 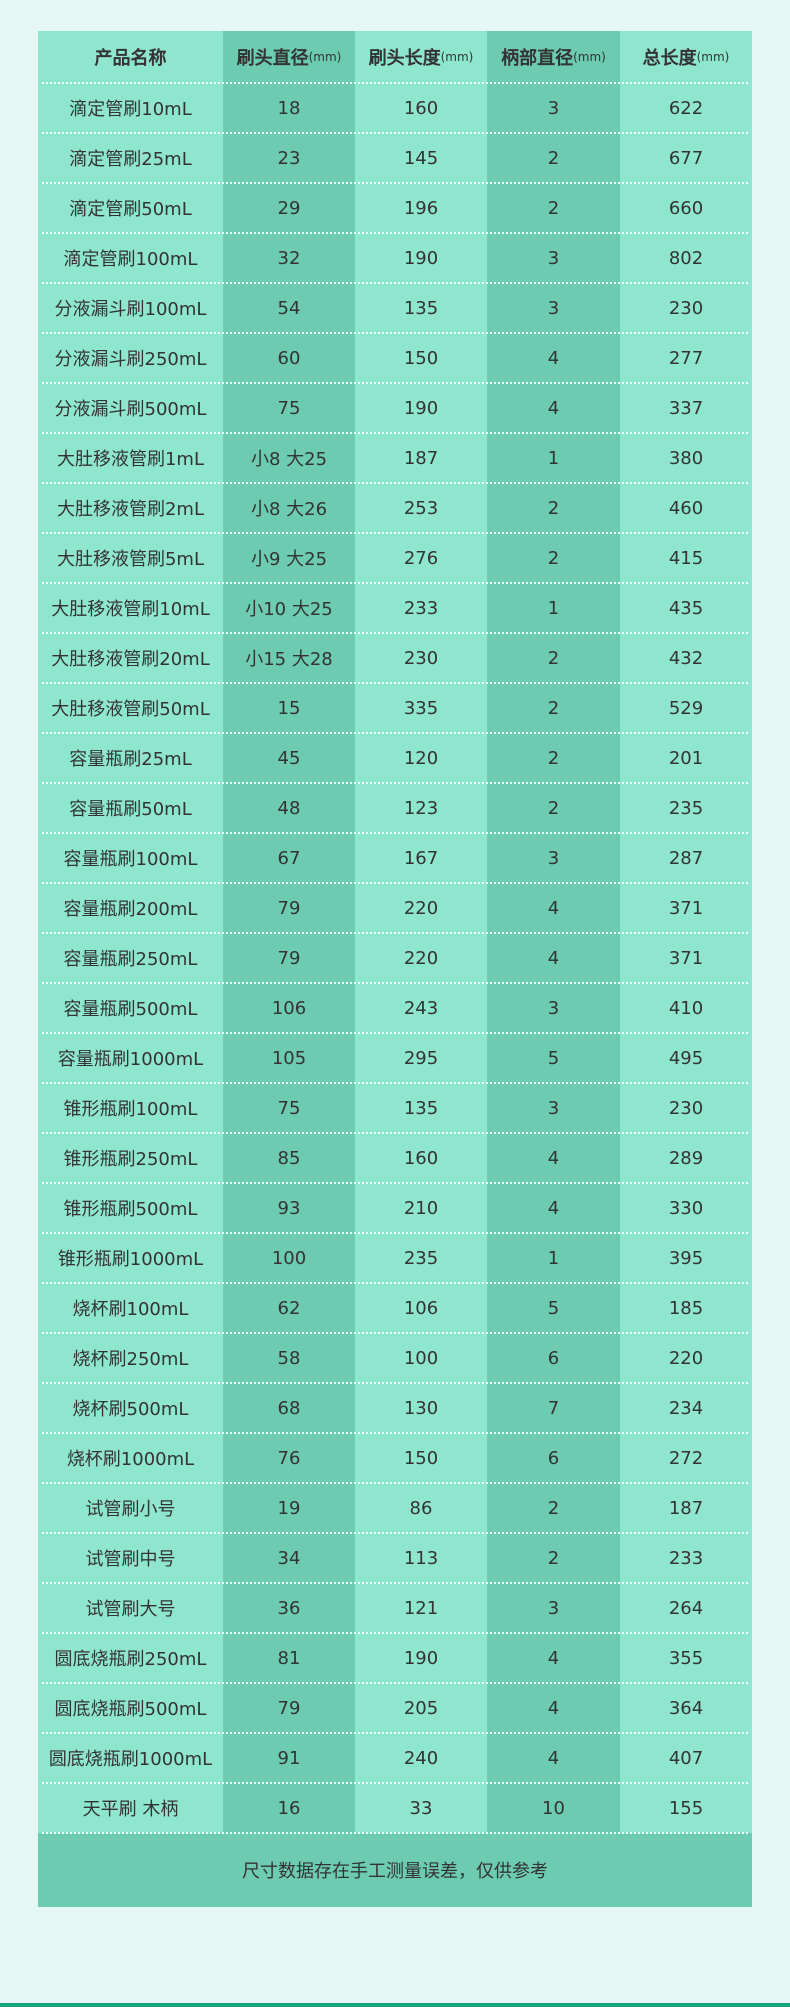 I want to click on head-diameter-cell: 29, so click(x=289, y=208).